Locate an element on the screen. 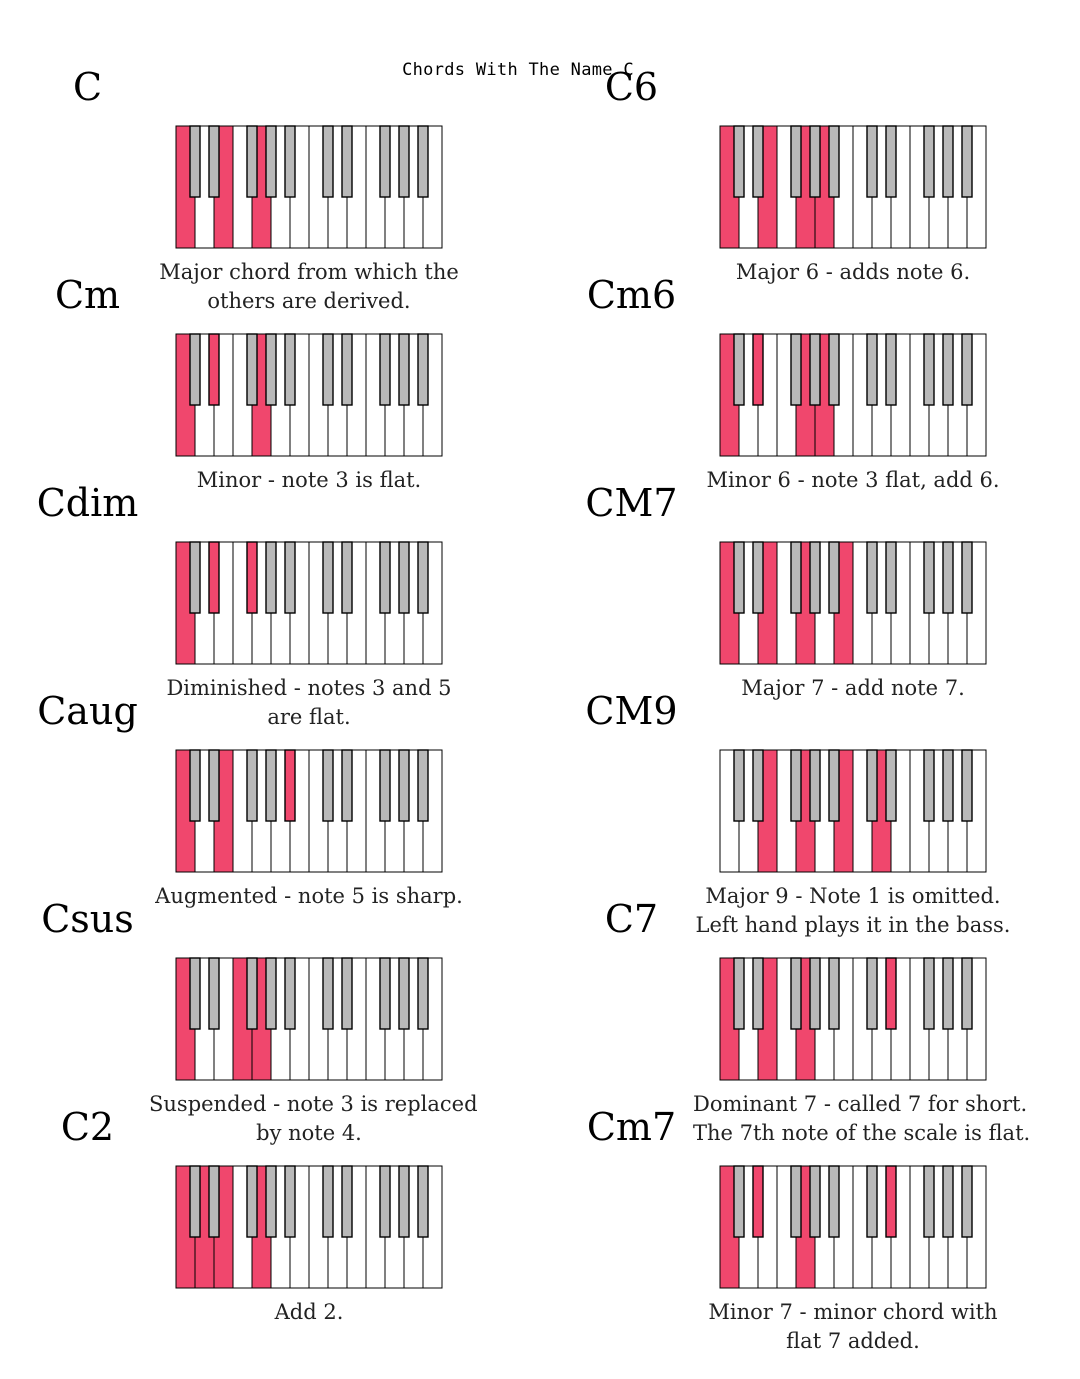 Image resolution: width=1080 pixels, height=1379 pixels. chord-name: Csus is located at coordinates (87, 919).